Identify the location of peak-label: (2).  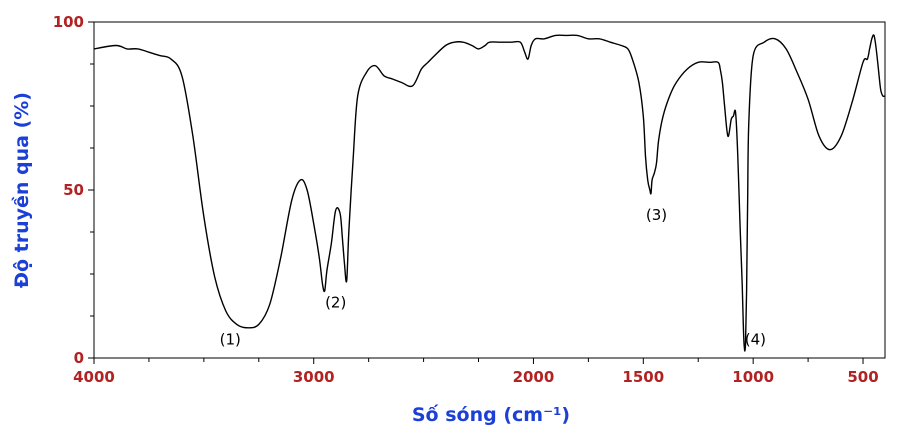
(335, 303).